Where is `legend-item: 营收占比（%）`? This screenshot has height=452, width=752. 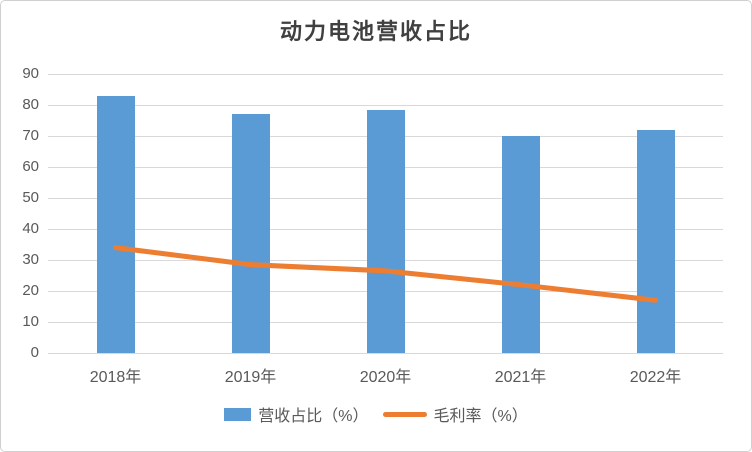
legend-item: 营收占比（%） is located at coordinates (296, 414).